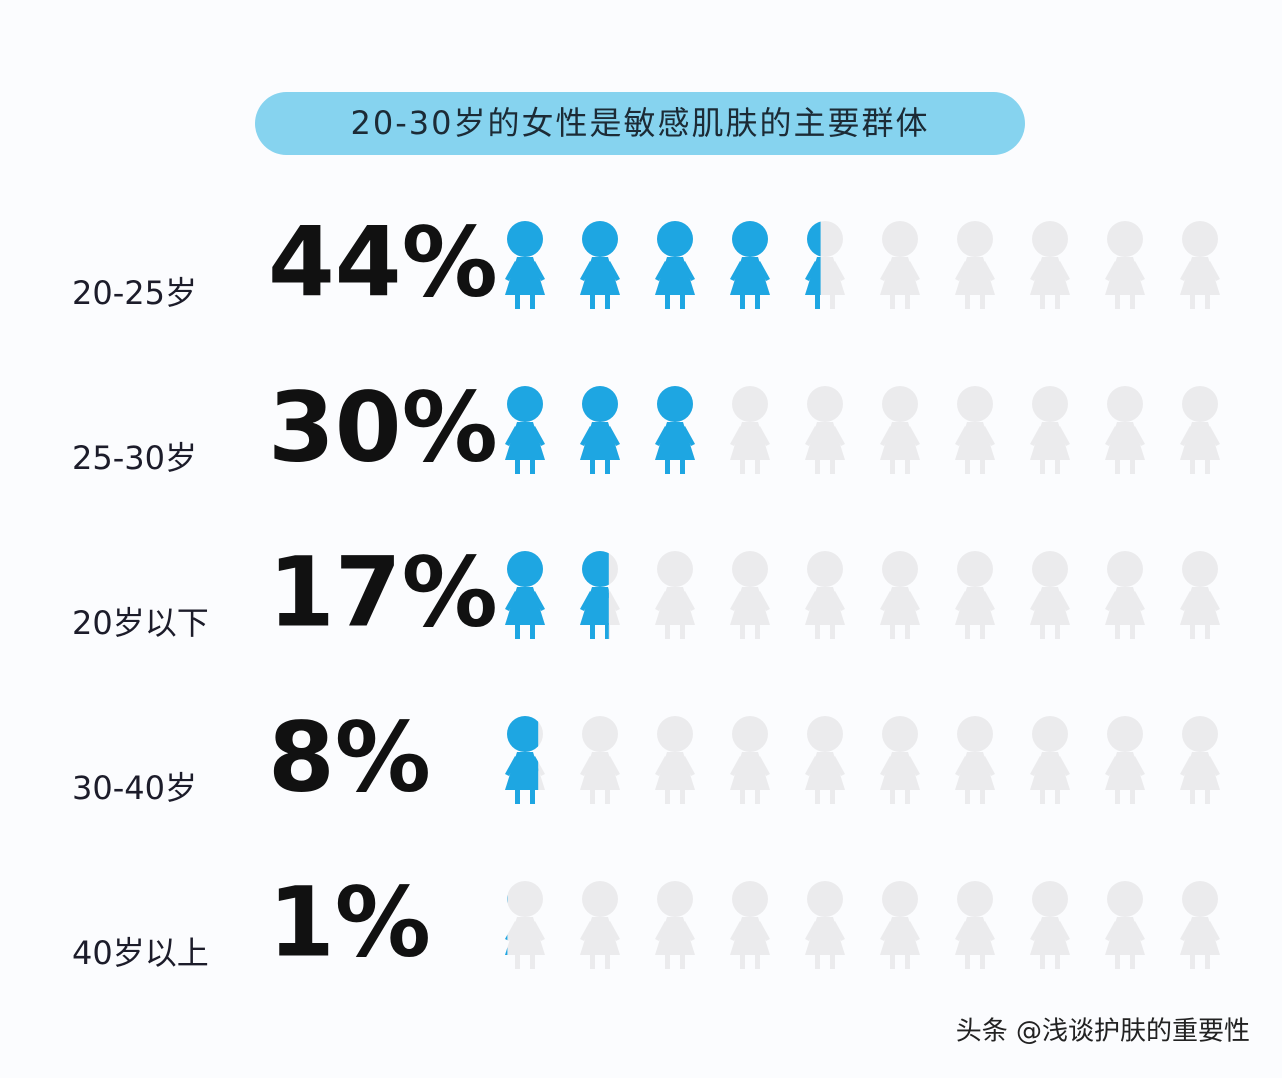  What do you see at coordinates (383, 427) in the screenshot?
I see `value-label: 30%` at bounding box center [383, 427].